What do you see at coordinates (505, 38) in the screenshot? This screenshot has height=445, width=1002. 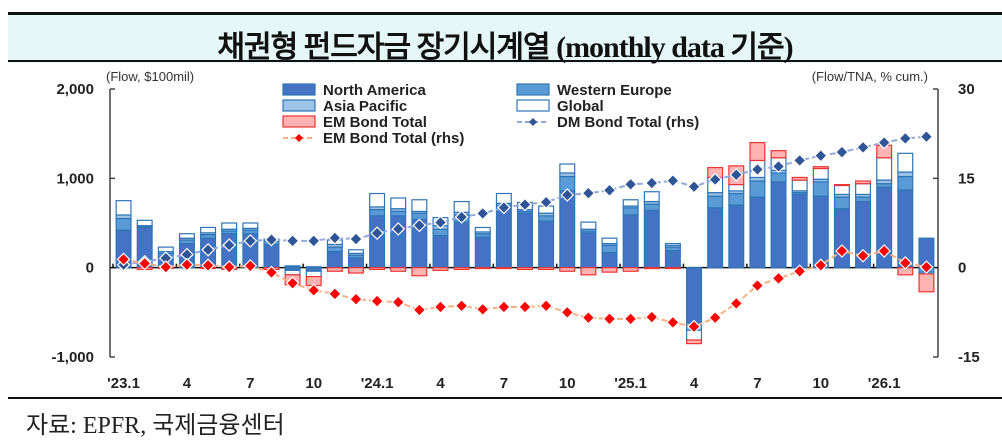 I see `title-bar: 채권형 펀드자금 장기시계열 (monthly data 기준)` at bounding box center [505, 38].